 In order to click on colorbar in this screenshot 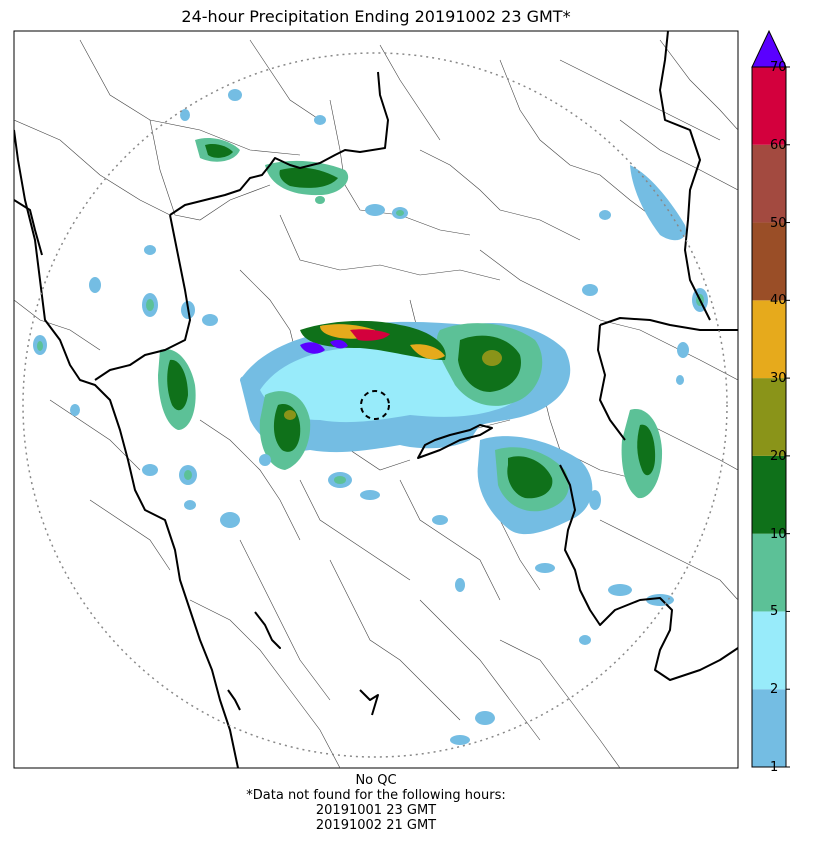, I will do `click(770, 398)`.